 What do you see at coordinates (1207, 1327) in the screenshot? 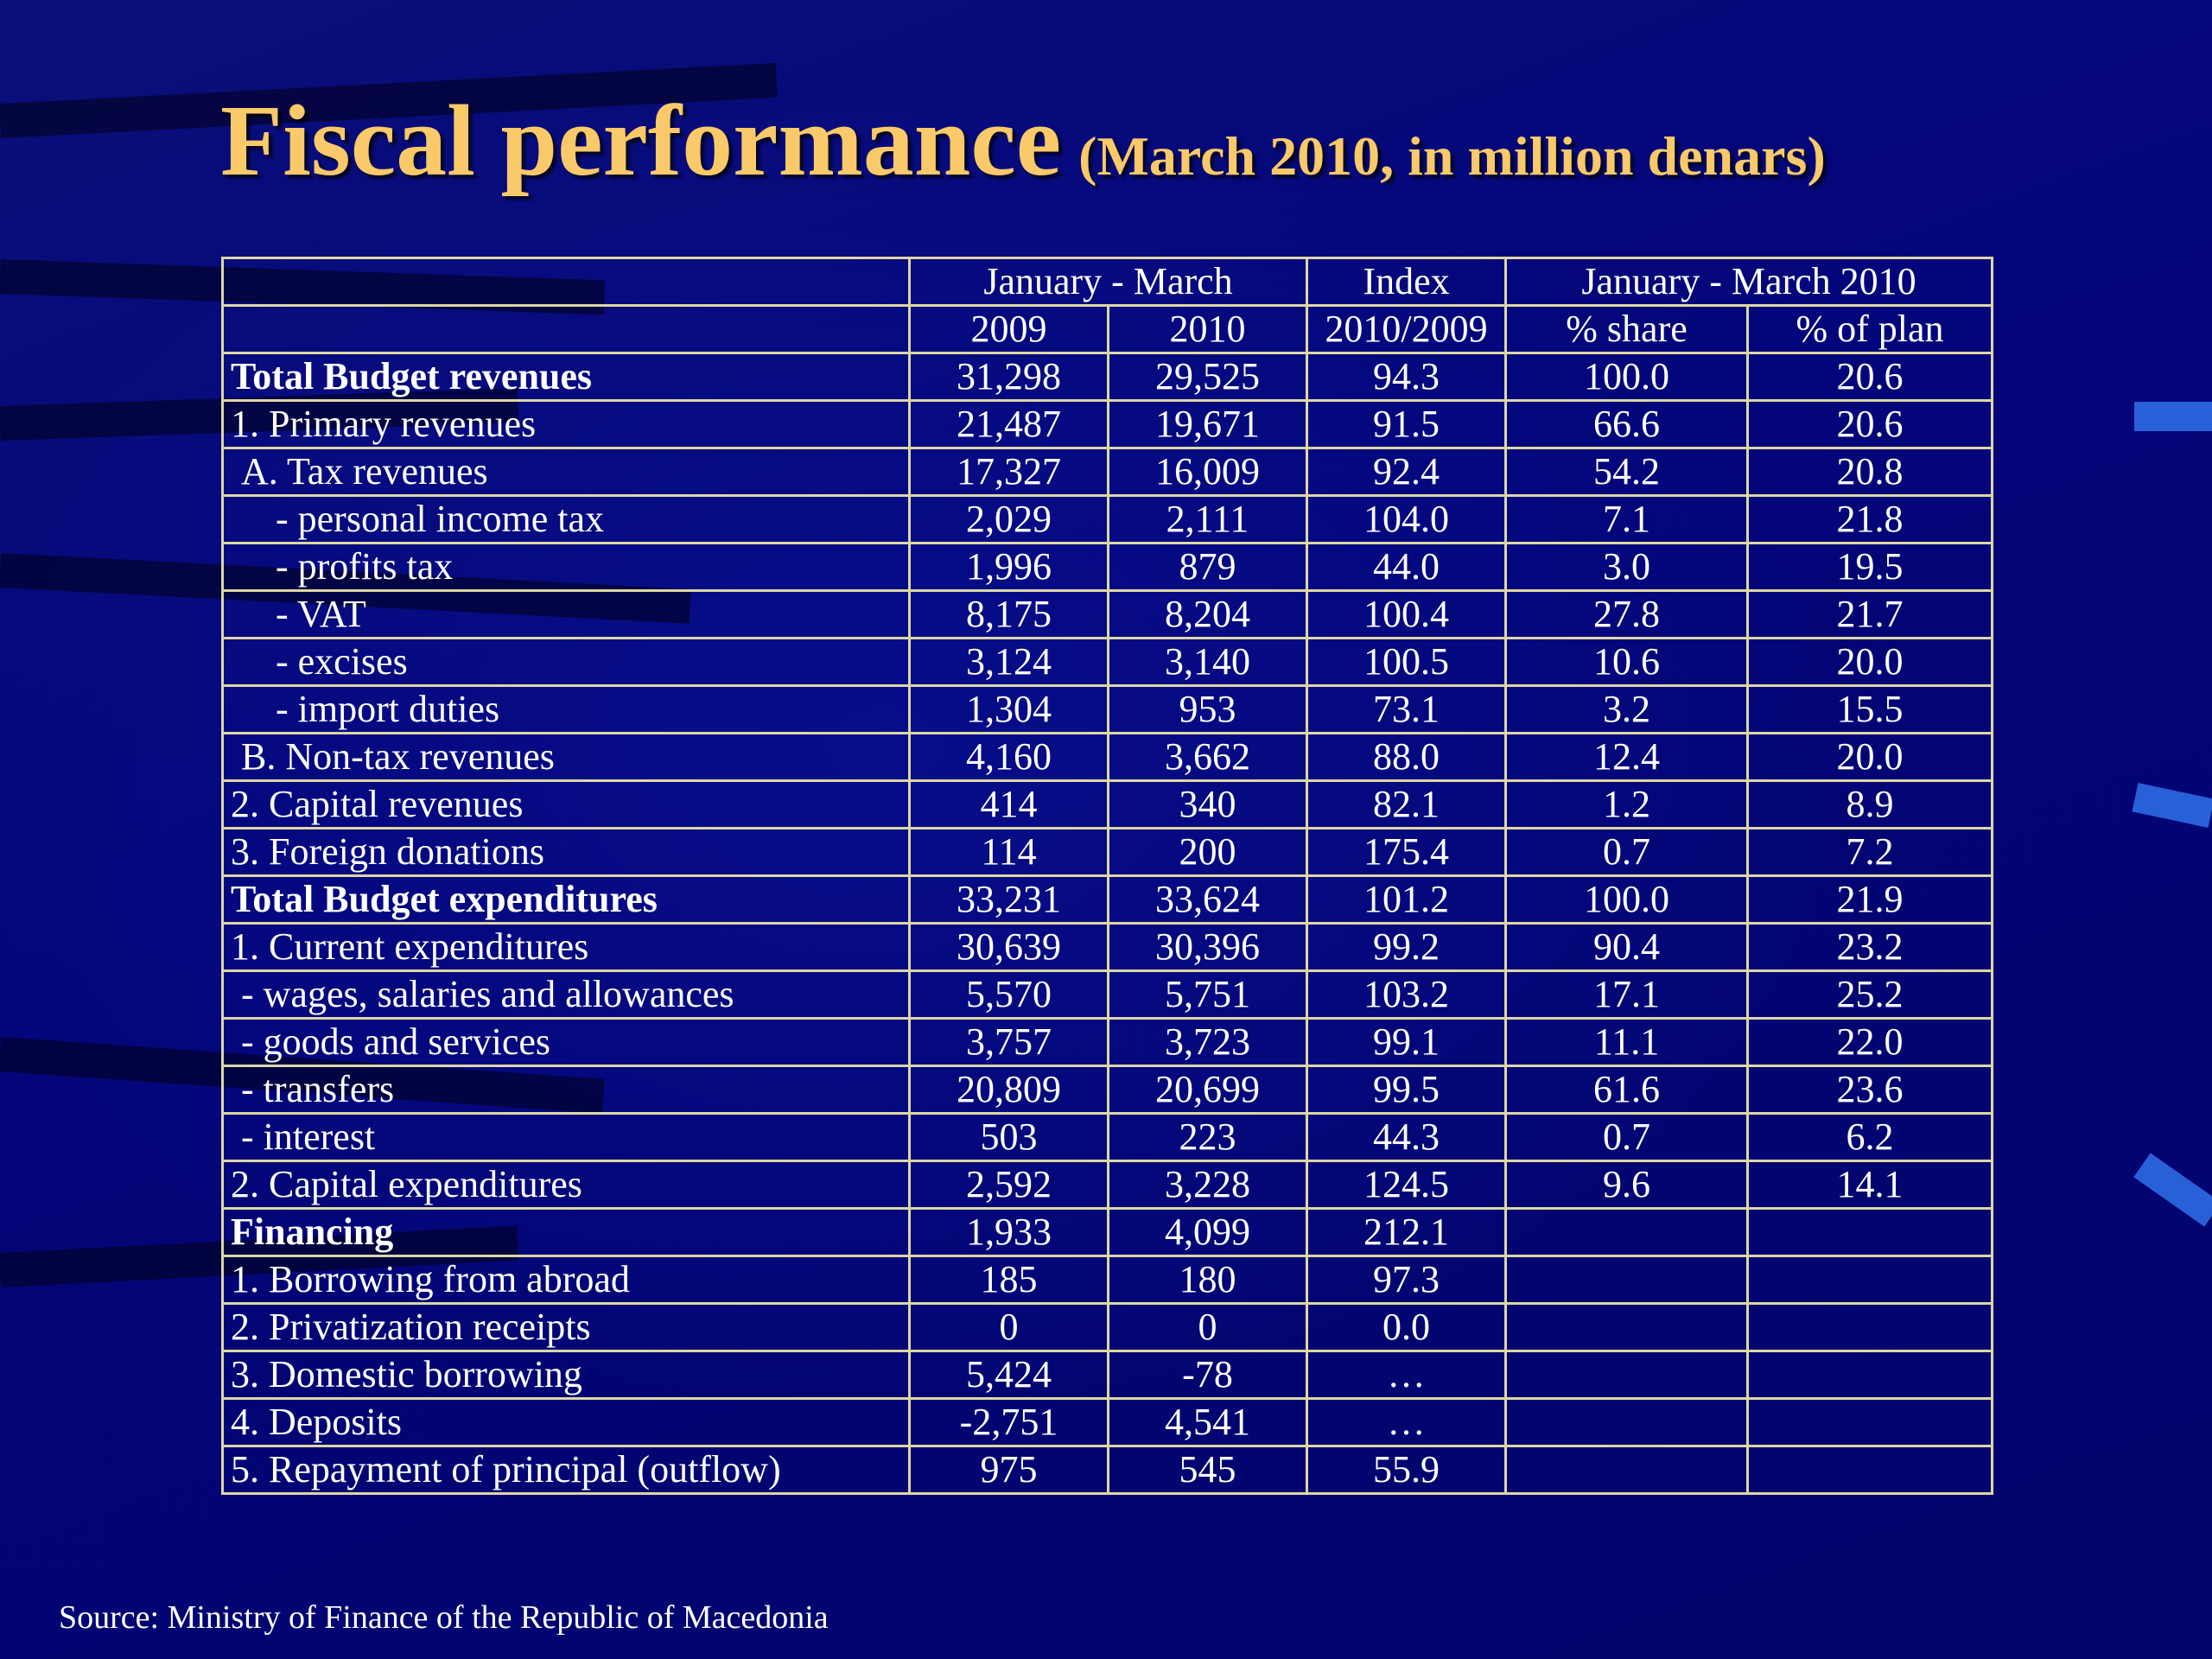
I see `cell-v2010: 0` at bounding box center [1207, 1327].